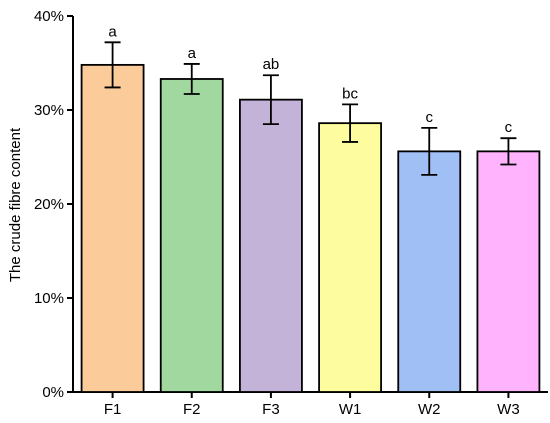  What do you see at coordinates (112, 228) in the screenshot?
I see `bar-f1` at bounding box center [112, 228].